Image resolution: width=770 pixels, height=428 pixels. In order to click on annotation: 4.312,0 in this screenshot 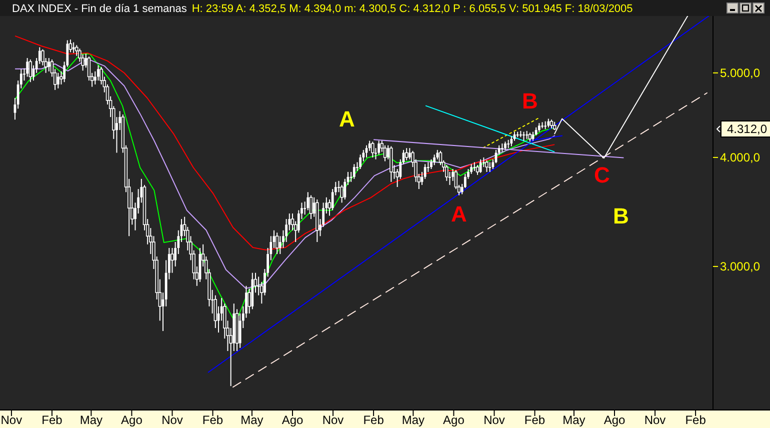, I will do `click(747, 129)`.